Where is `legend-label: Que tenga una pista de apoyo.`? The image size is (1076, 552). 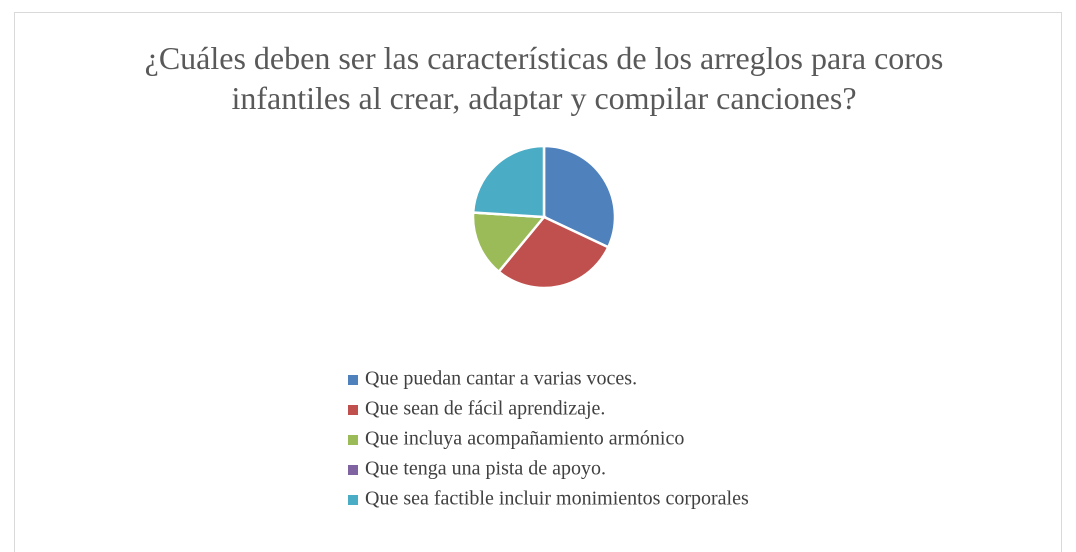 legend-label: Que tenga una pista de apoyo. is located at coordinates (485, 469).